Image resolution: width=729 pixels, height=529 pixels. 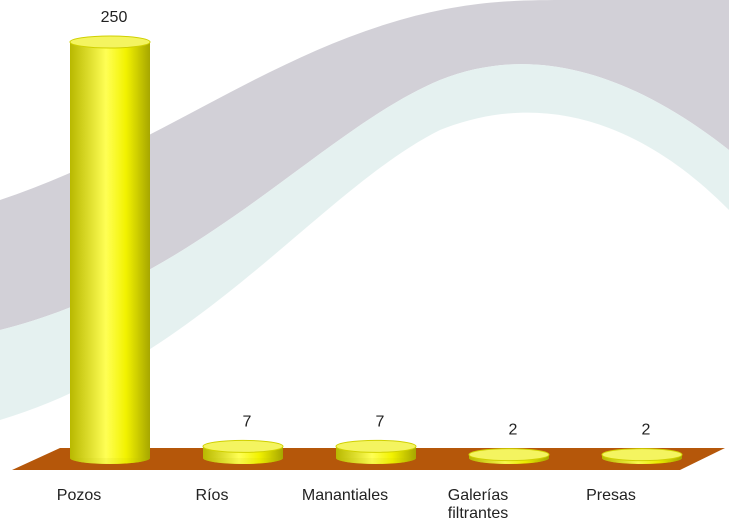 I want to click on x-tick-label: Presas, so click(x=611, y=495).